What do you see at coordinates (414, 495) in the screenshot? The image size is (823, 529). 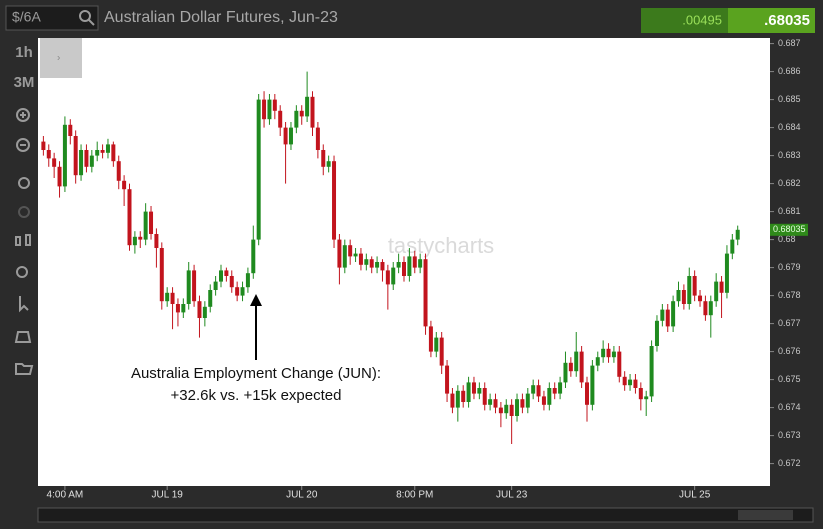 I see `x-tick-label: 8:00 PM` at bounding box center [414, 495].